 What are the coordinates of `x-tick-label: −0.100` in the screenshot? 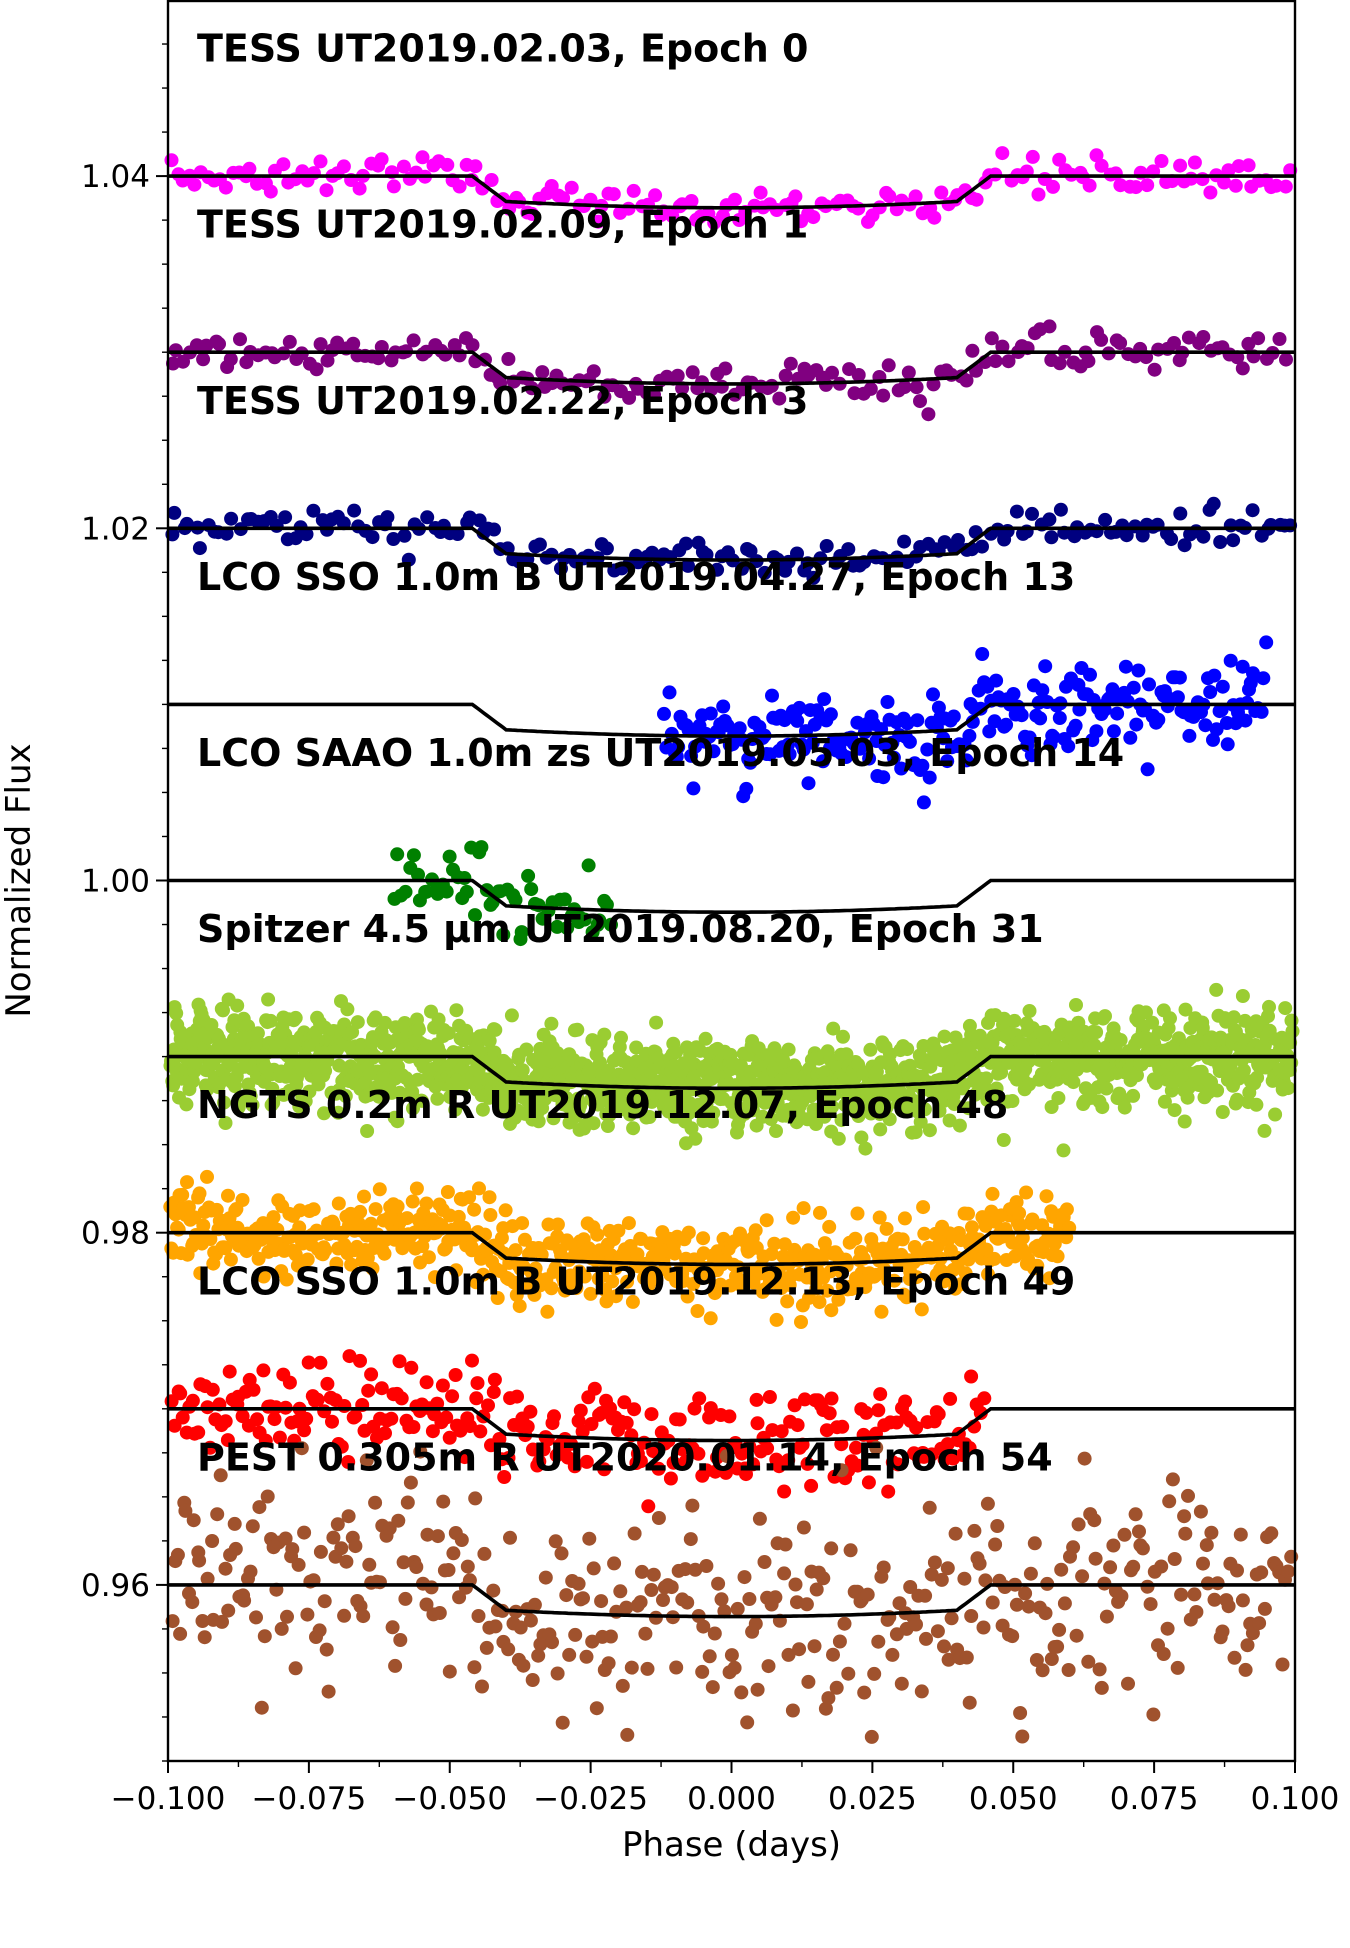 It's located at (168, 1799).